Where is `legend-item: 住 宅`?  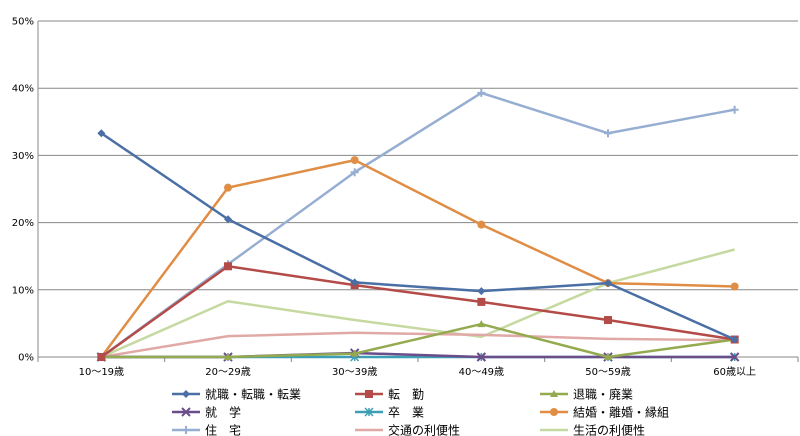 legend-item: 住 宅 is located at coordinates (206, 429).